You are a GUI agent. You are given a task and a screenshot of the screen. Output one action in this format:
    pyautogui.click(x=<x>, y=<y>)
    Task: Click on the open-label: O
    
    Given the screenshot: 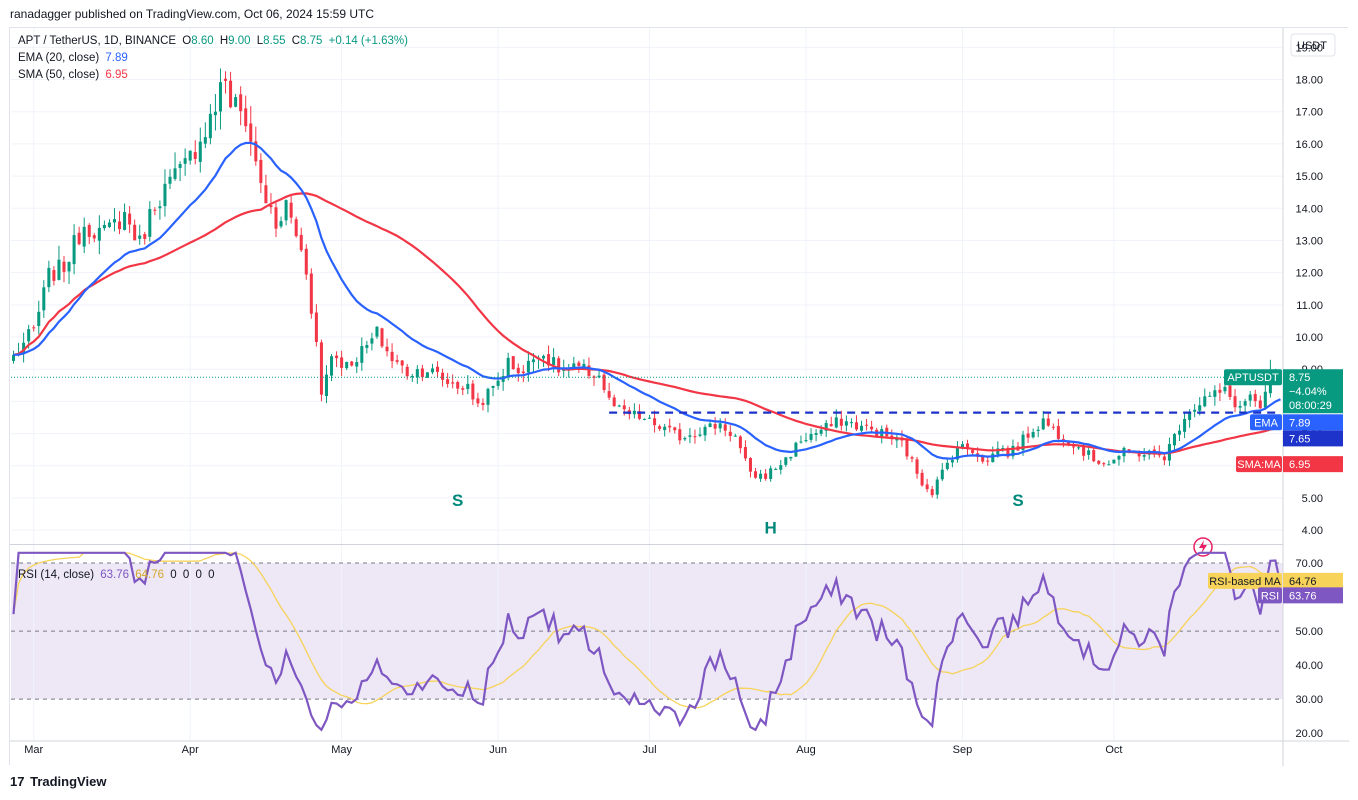 What is the action you would take?
    pyautogui.click(x=187, y=41)
    